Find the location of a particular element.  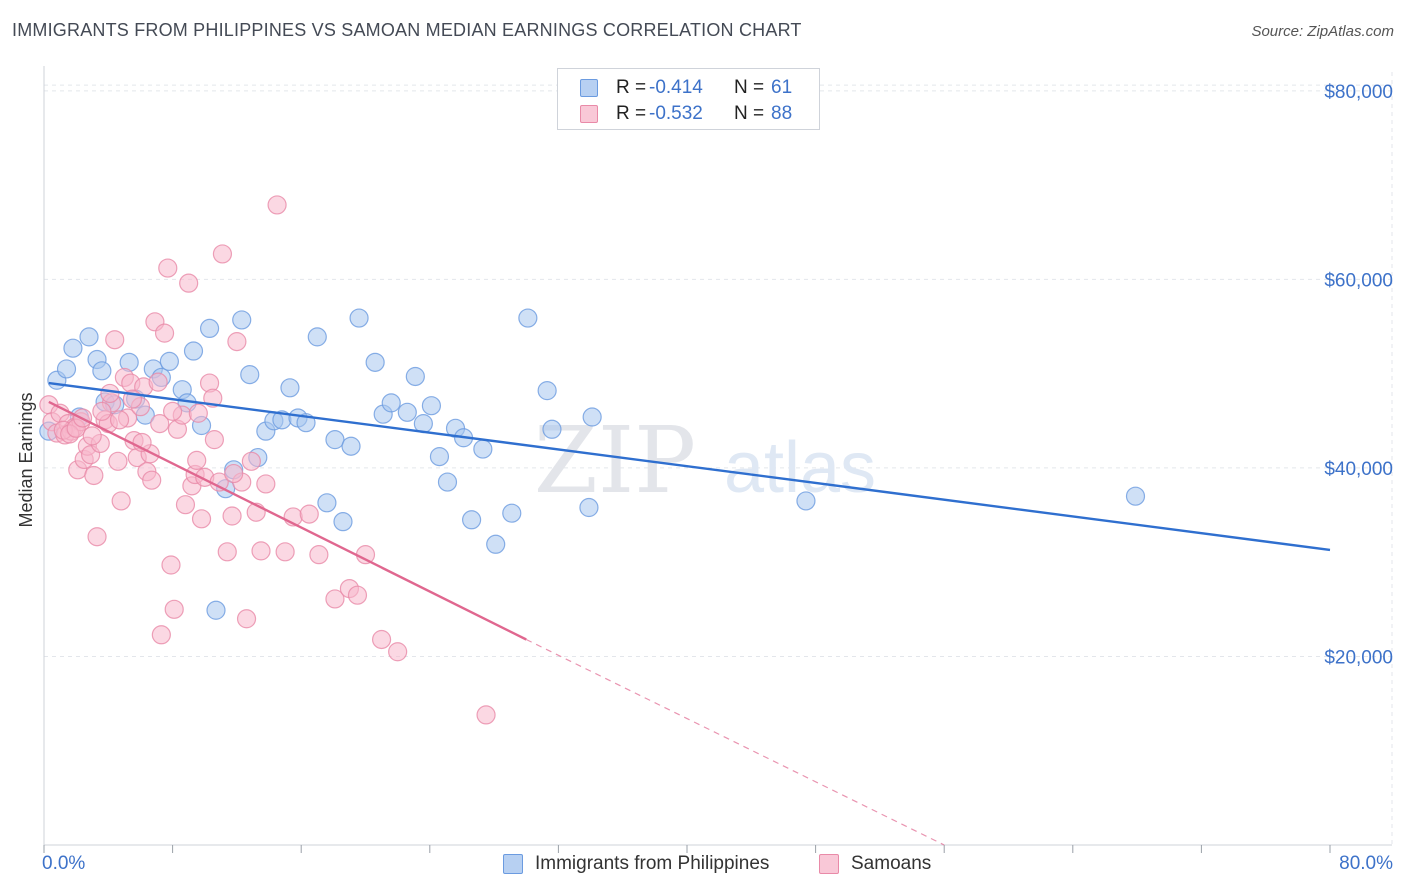

legend-row-philippines: R = -0.414 N = 61 is located at coordinates (688, 88).